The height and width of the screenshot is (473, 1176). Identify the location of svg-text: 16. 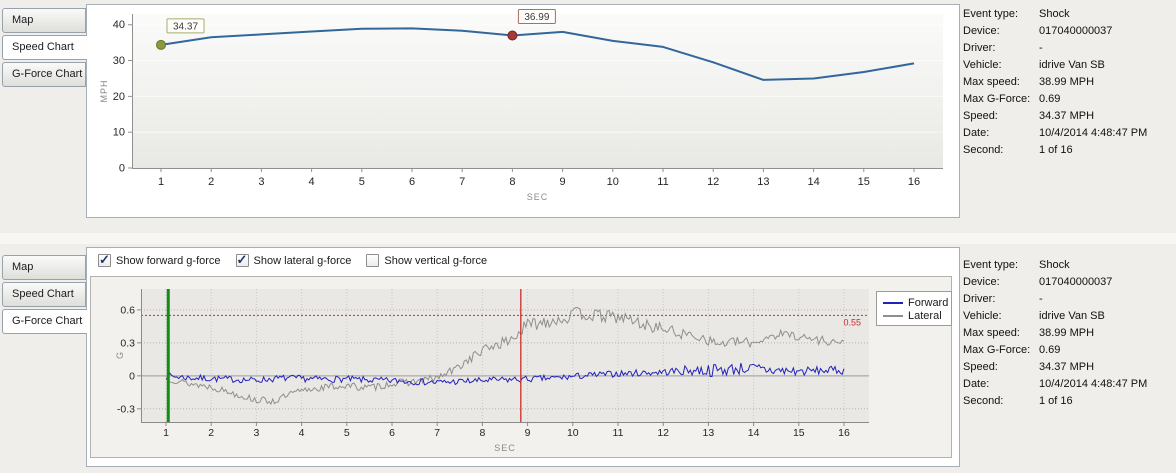
(914, 182).